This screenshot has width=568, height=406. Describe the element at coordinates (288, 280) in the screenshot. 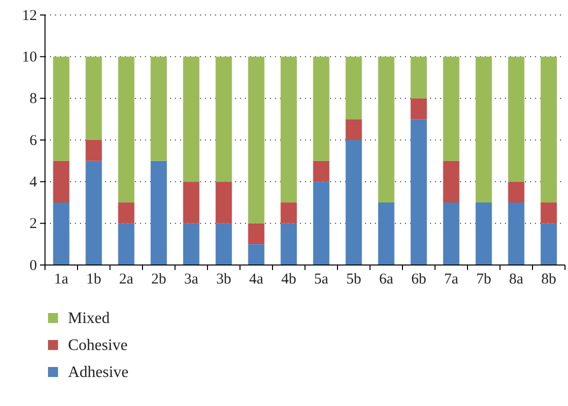

I see `x-tick-label: 4b` at that location.